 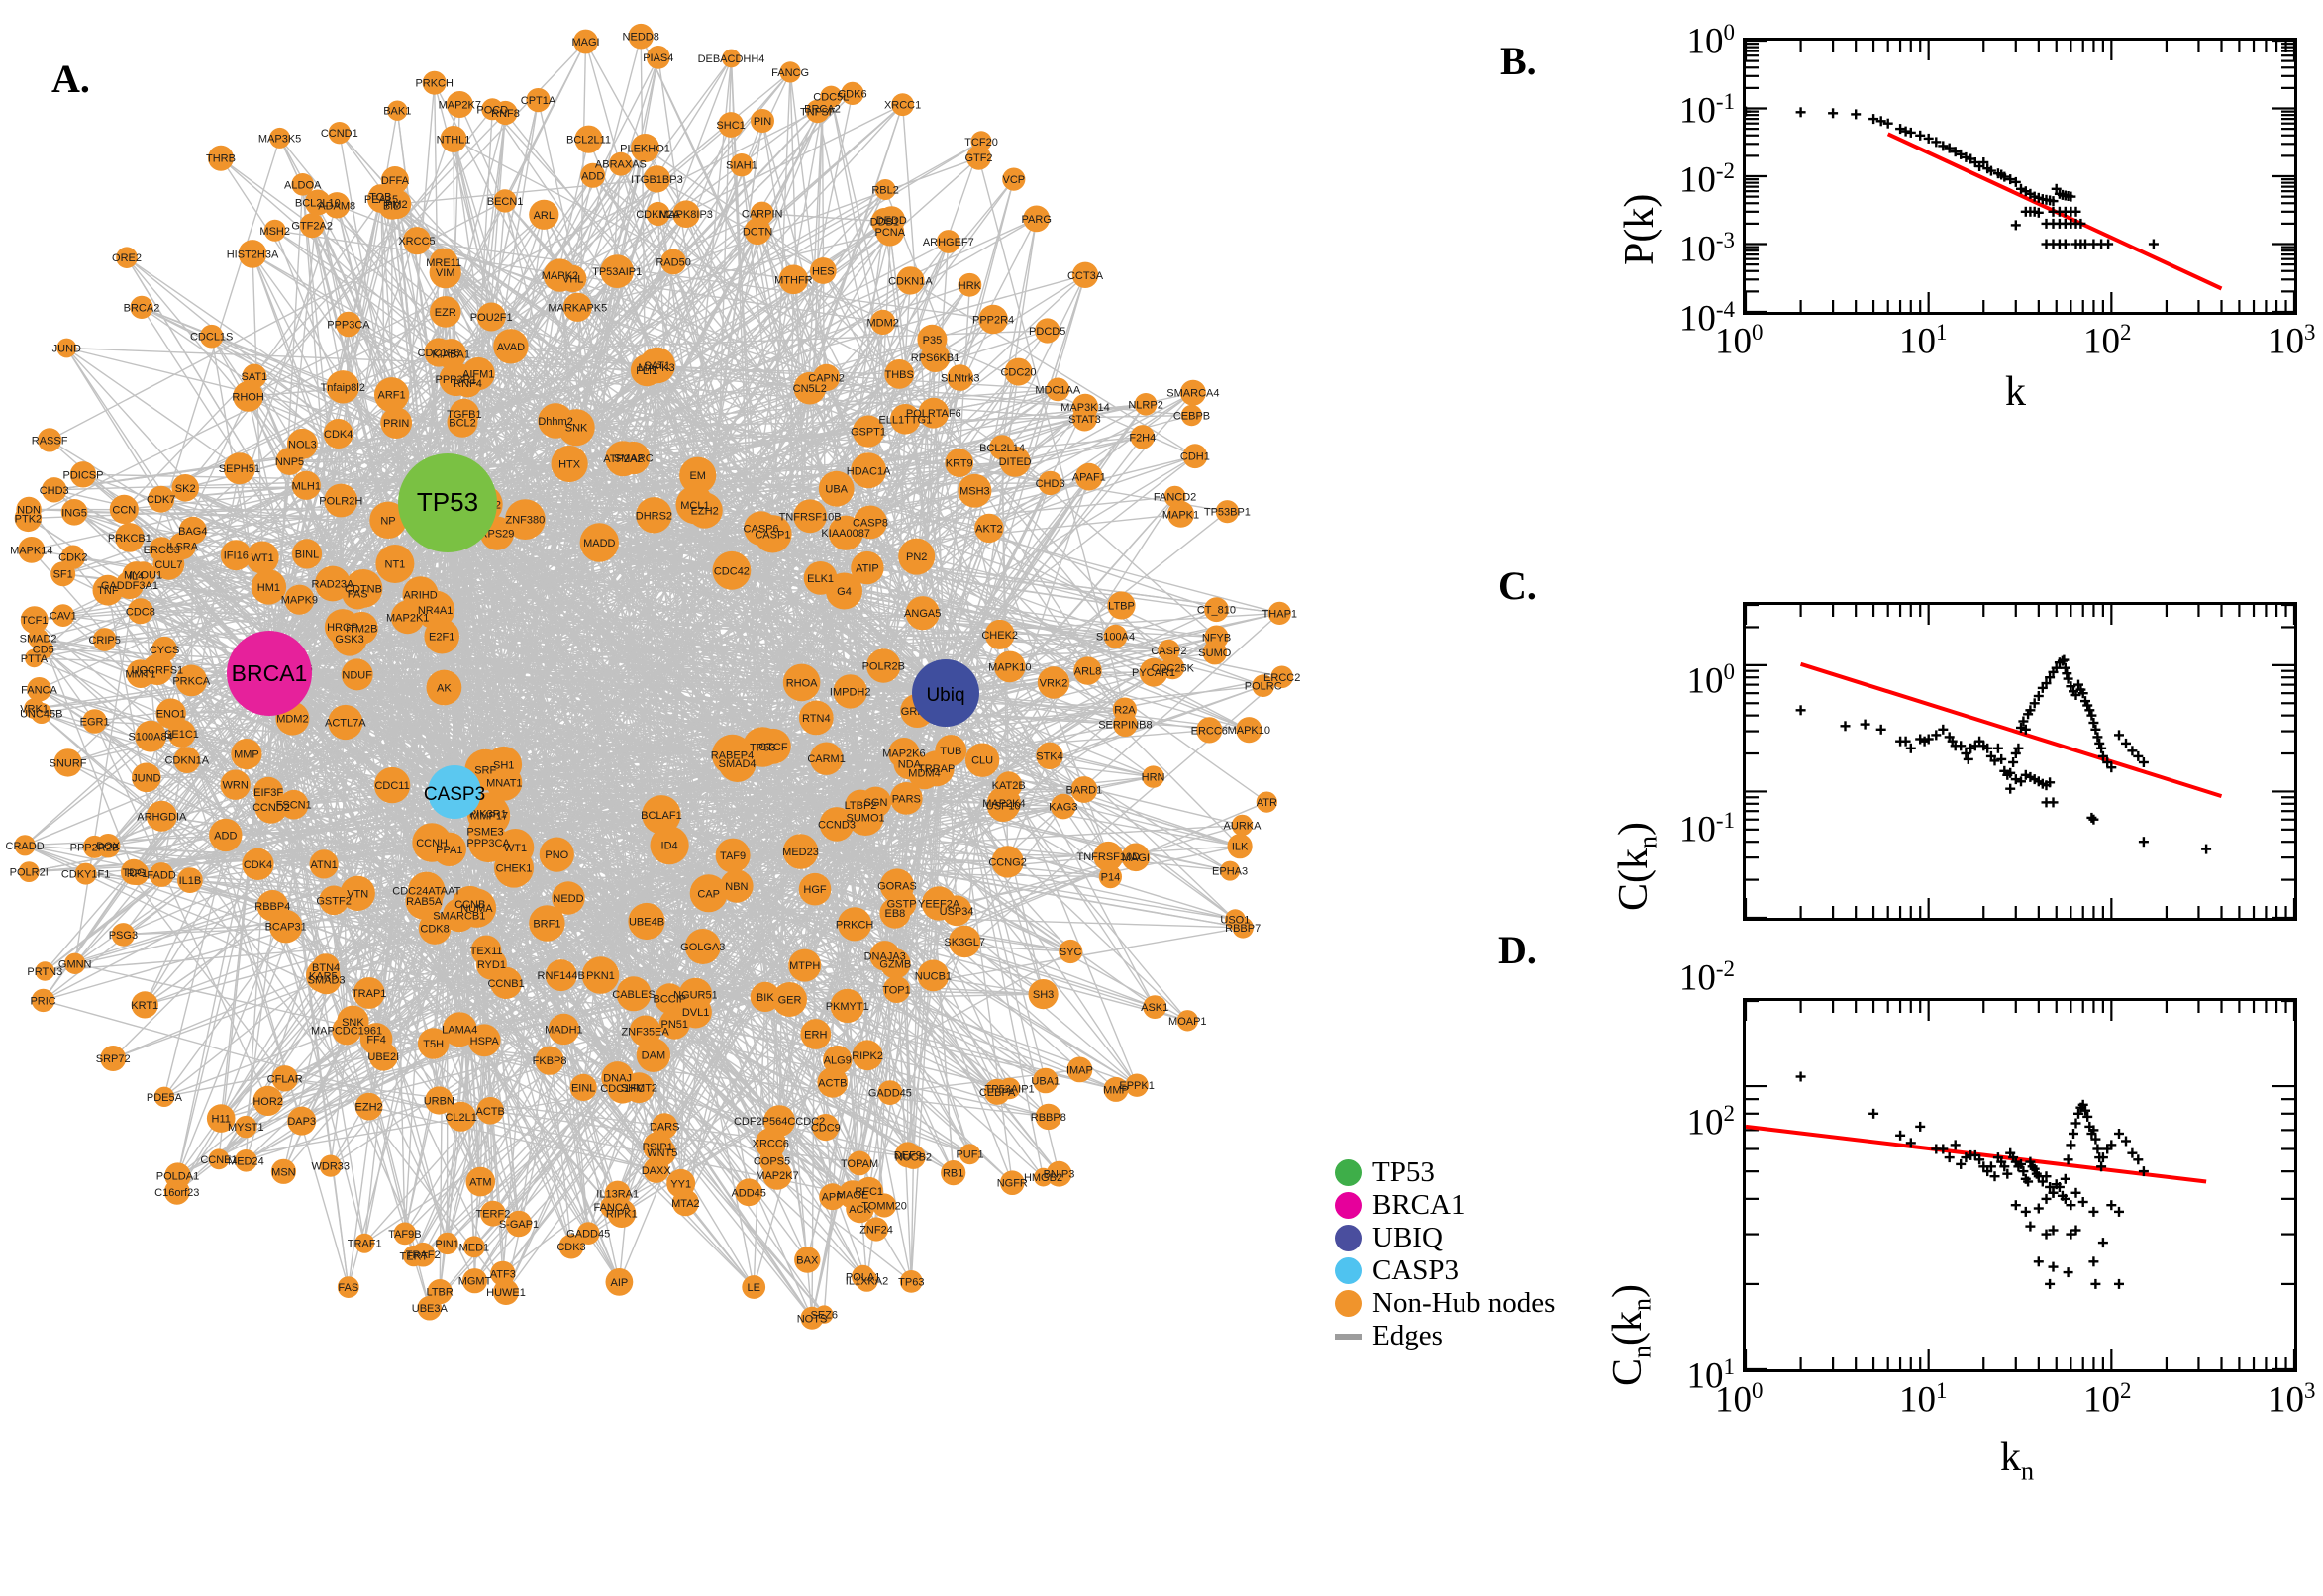 I want to click on hub-node-casp3, so click(x=454, y=792).